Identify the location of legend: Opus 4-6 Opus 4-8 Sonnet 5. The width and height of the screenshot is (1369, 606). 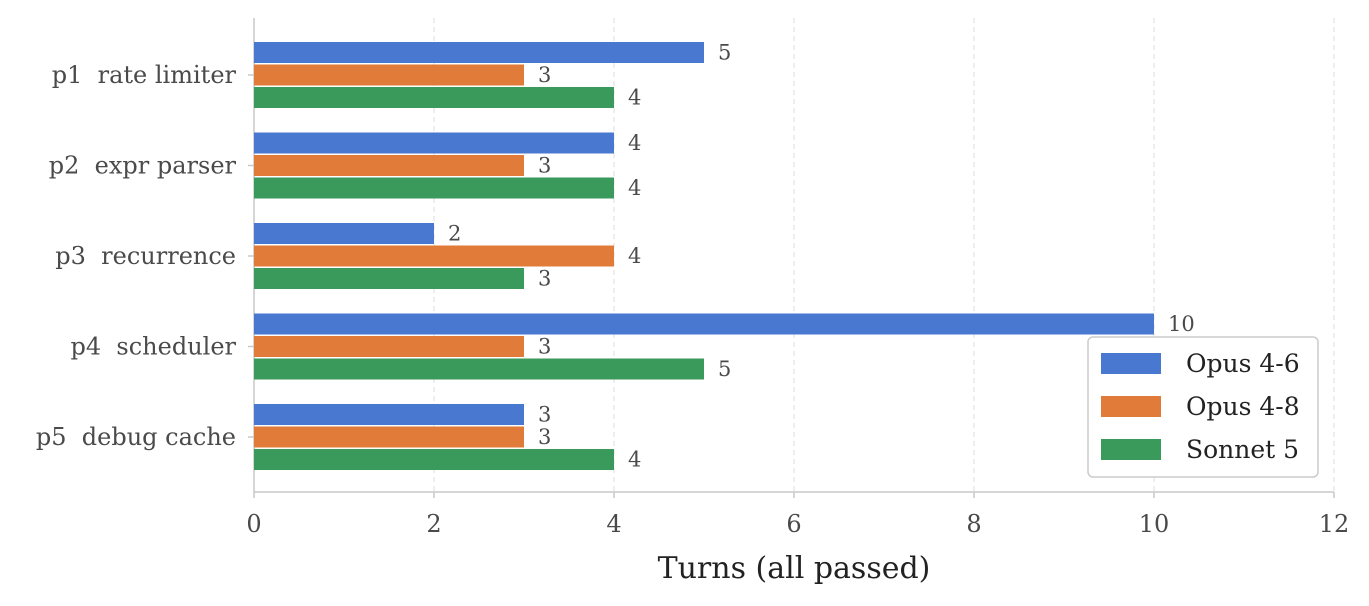
(1203, 407).